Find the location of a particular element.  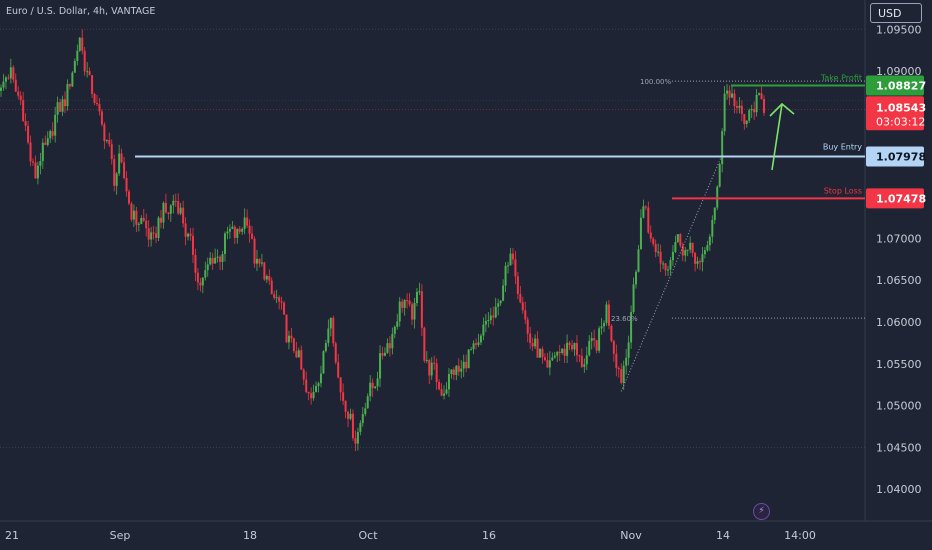

arrow-shaft is located at coordinates (777, 137).